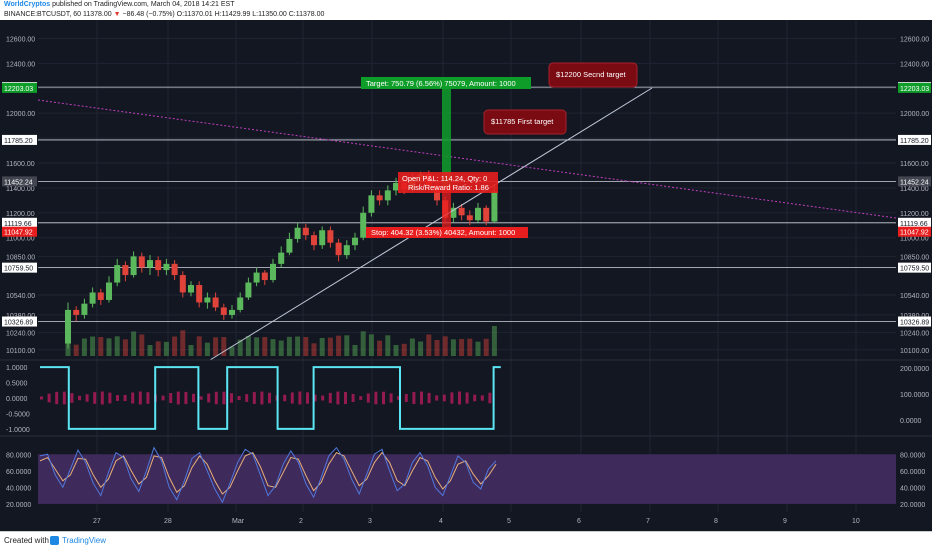  I want to click on right-price-tag, so click(914, 87).